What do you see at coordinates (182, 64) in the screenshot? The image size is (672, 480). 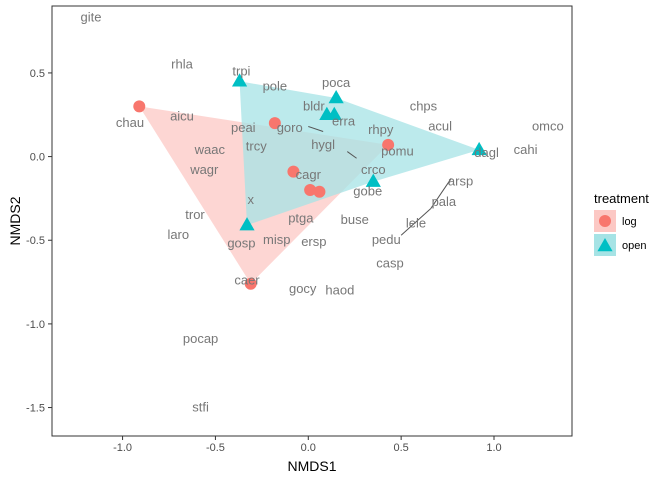 I see `species-label: rhla` at bounding box center [182, 64].